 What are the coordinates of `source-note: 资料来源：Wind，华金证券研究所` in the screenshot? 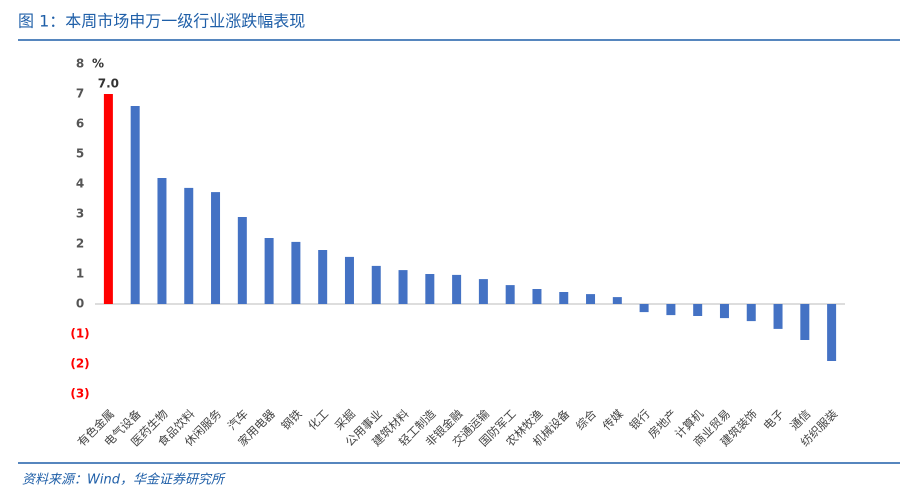 It's located at (124, 480).